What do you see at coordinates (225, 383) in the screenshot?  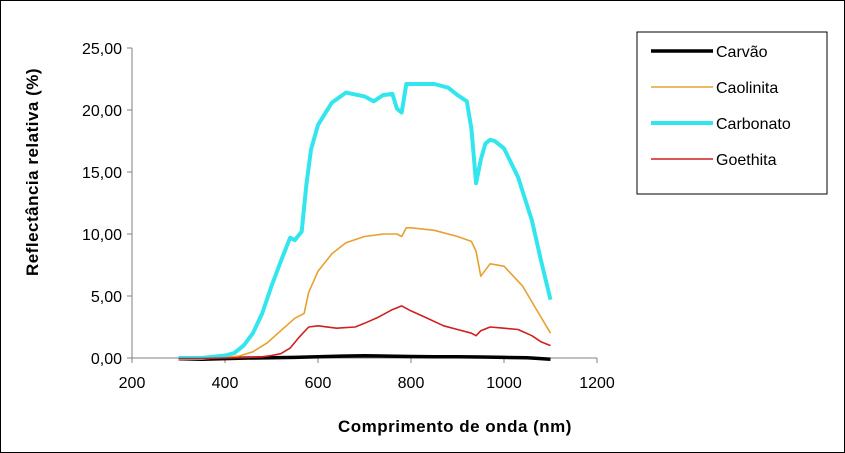 I see `x-tick-label: 400` at bounding box center [225, 383].